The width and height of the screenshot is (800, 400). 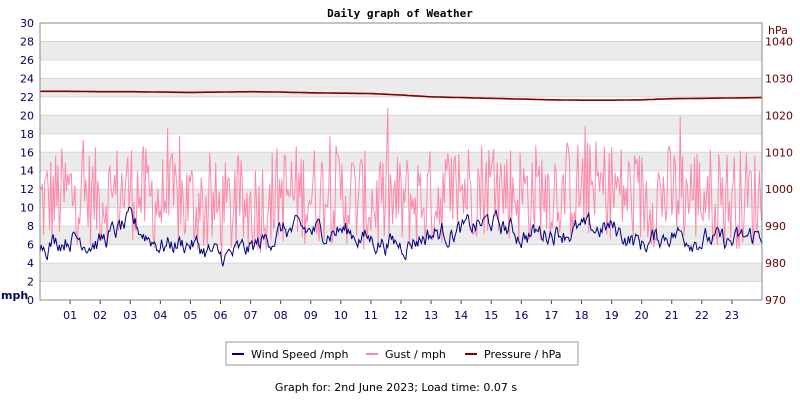 I want to click on x-tick-label: 08, so click(x=281, y=315).